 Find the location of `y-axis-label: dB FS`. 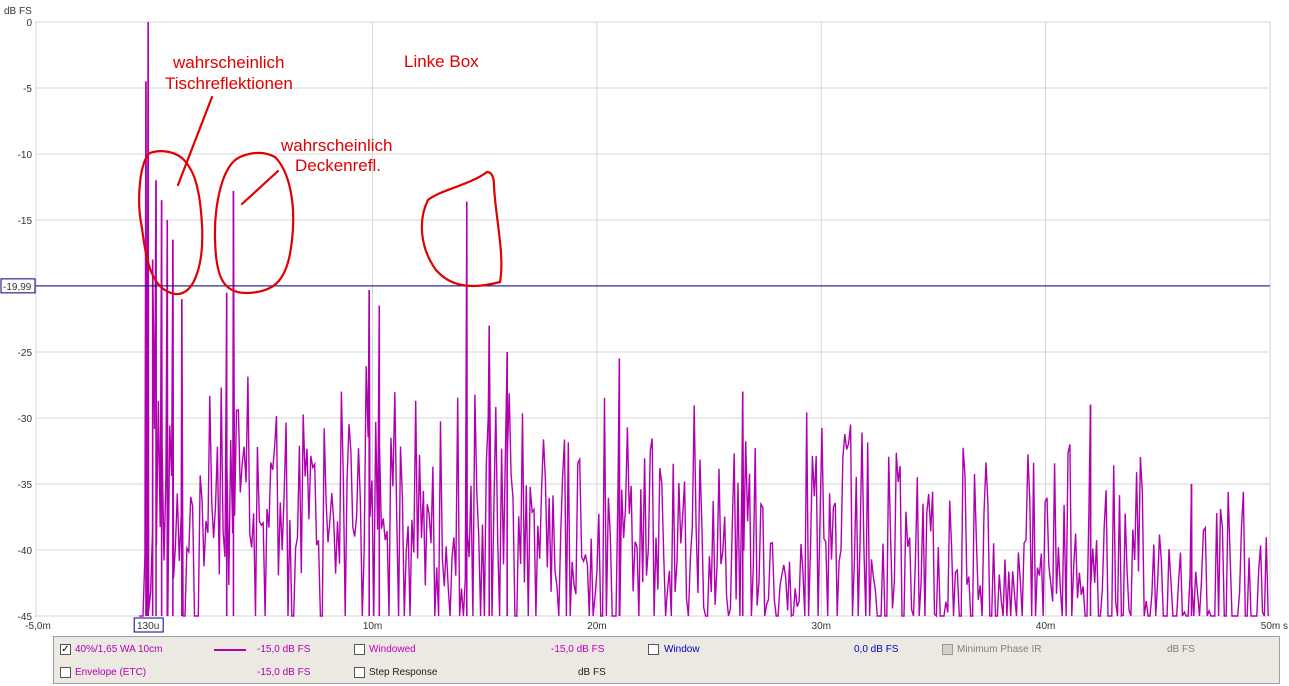

y-axis-label: dB FS is located at coordinates (18, 11).